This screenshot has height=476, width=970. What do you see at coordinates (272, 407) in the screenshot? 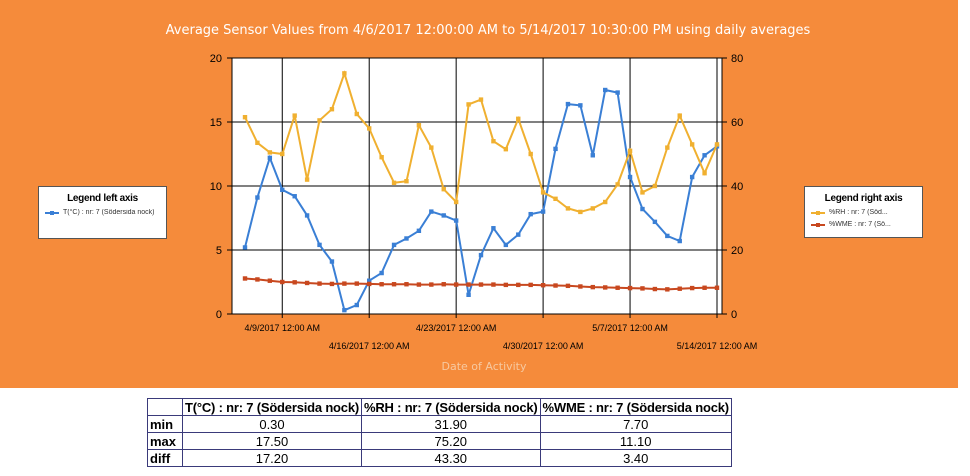
I see `stats-col-temperature: T(°C) : nr: 7 (Södersida nock)` at bounding box center [272, 407].